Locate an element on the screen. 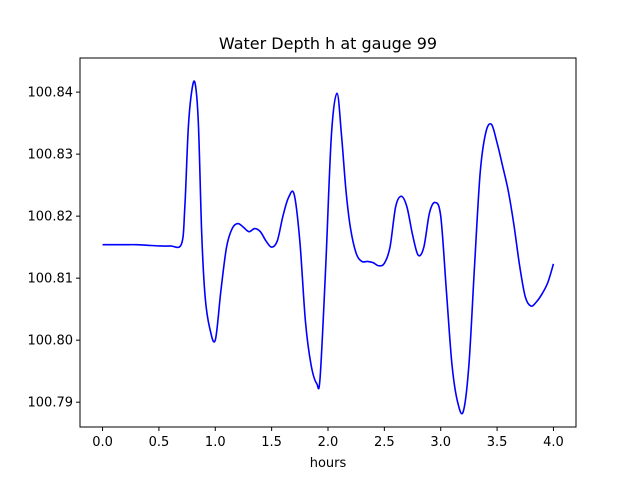  x-tick-label: 3.5 is located at coordinates (497, 442).